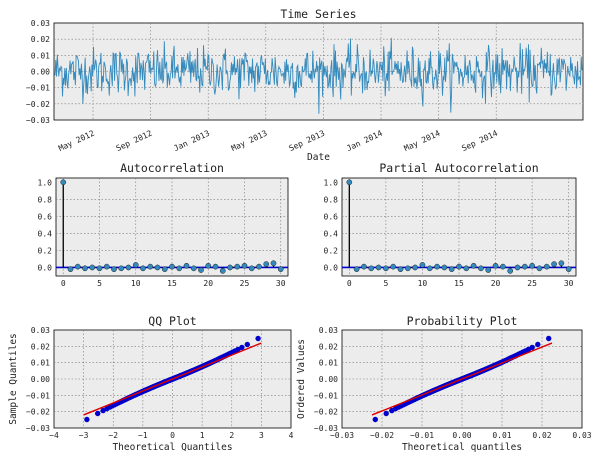 Image resolution: width=600 pixels, height=466 pixels. I want to click on prob-ytick: −0.01, so click(326, 395).